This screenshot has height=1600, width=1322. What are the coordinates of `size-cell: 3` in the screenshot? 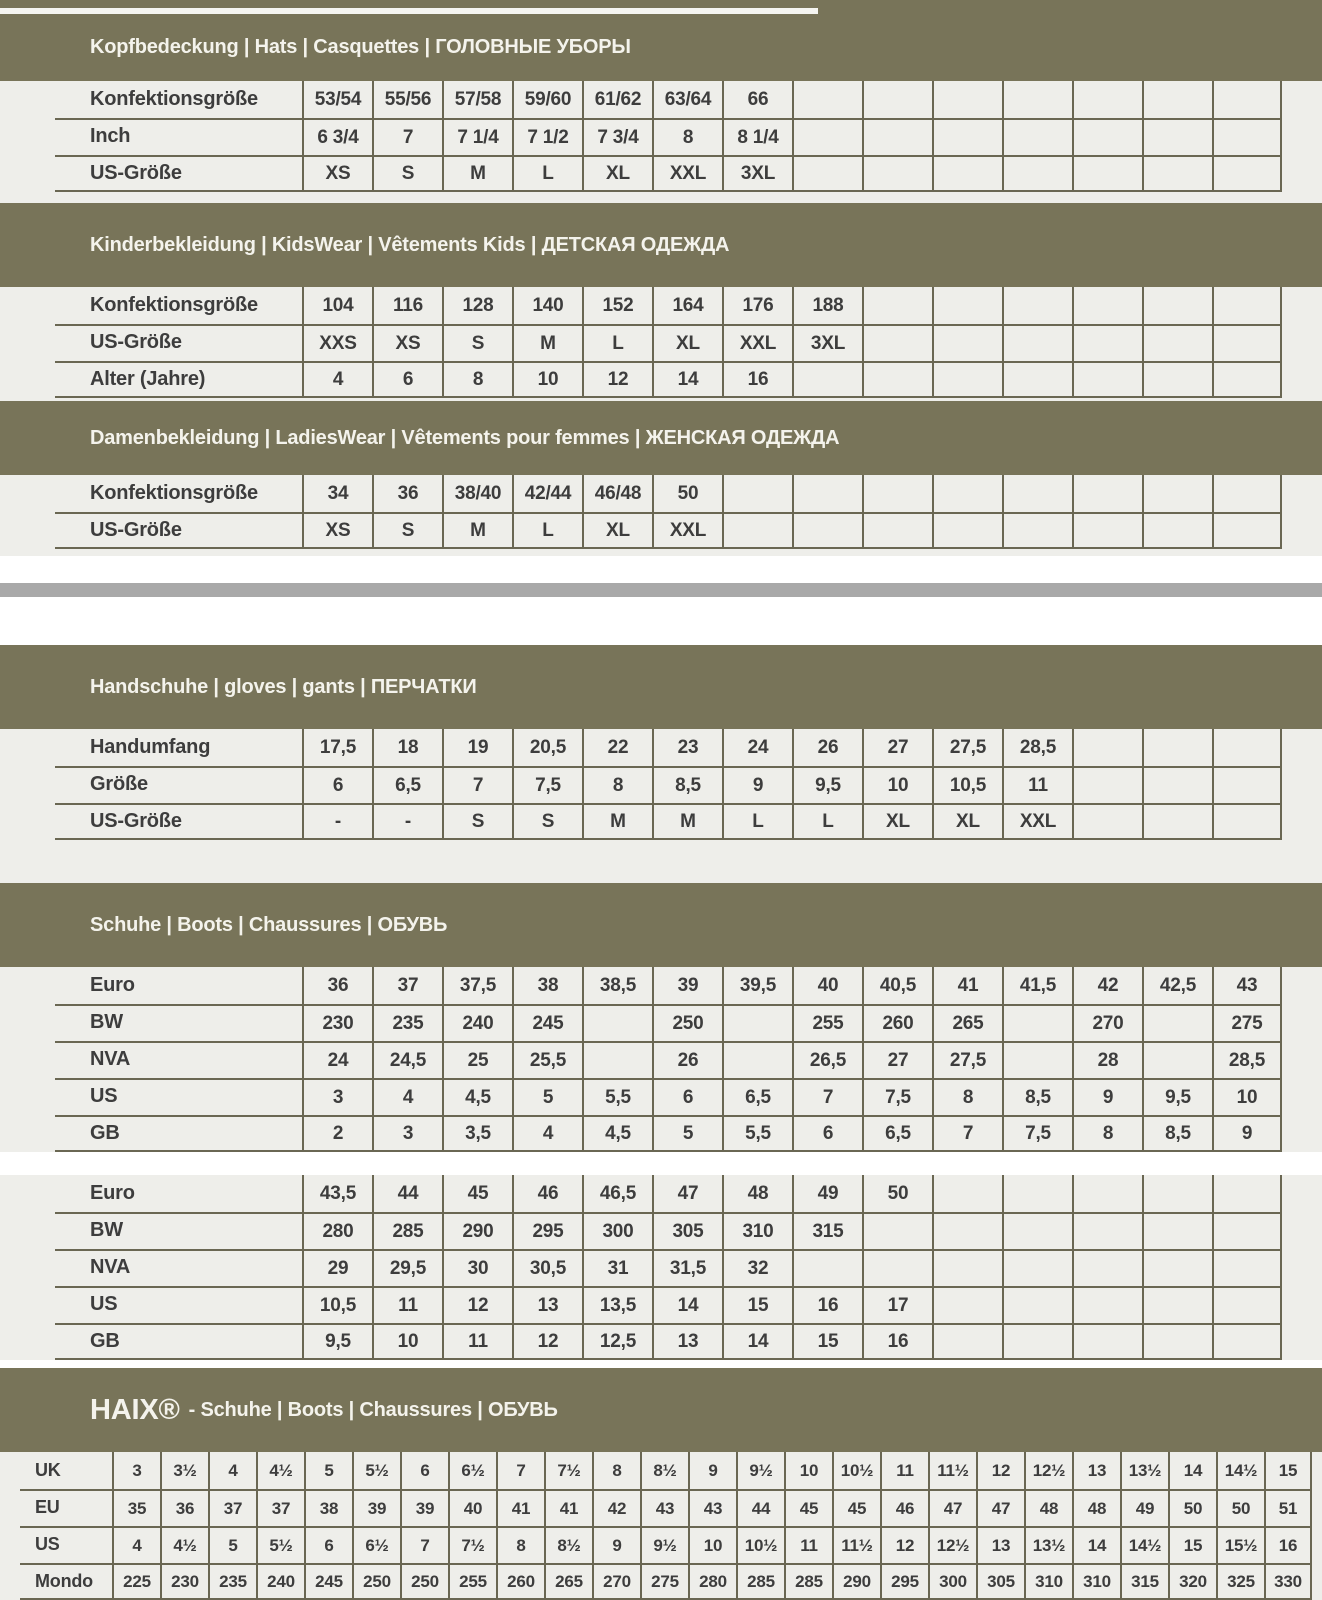 It's located at (136, 1470).